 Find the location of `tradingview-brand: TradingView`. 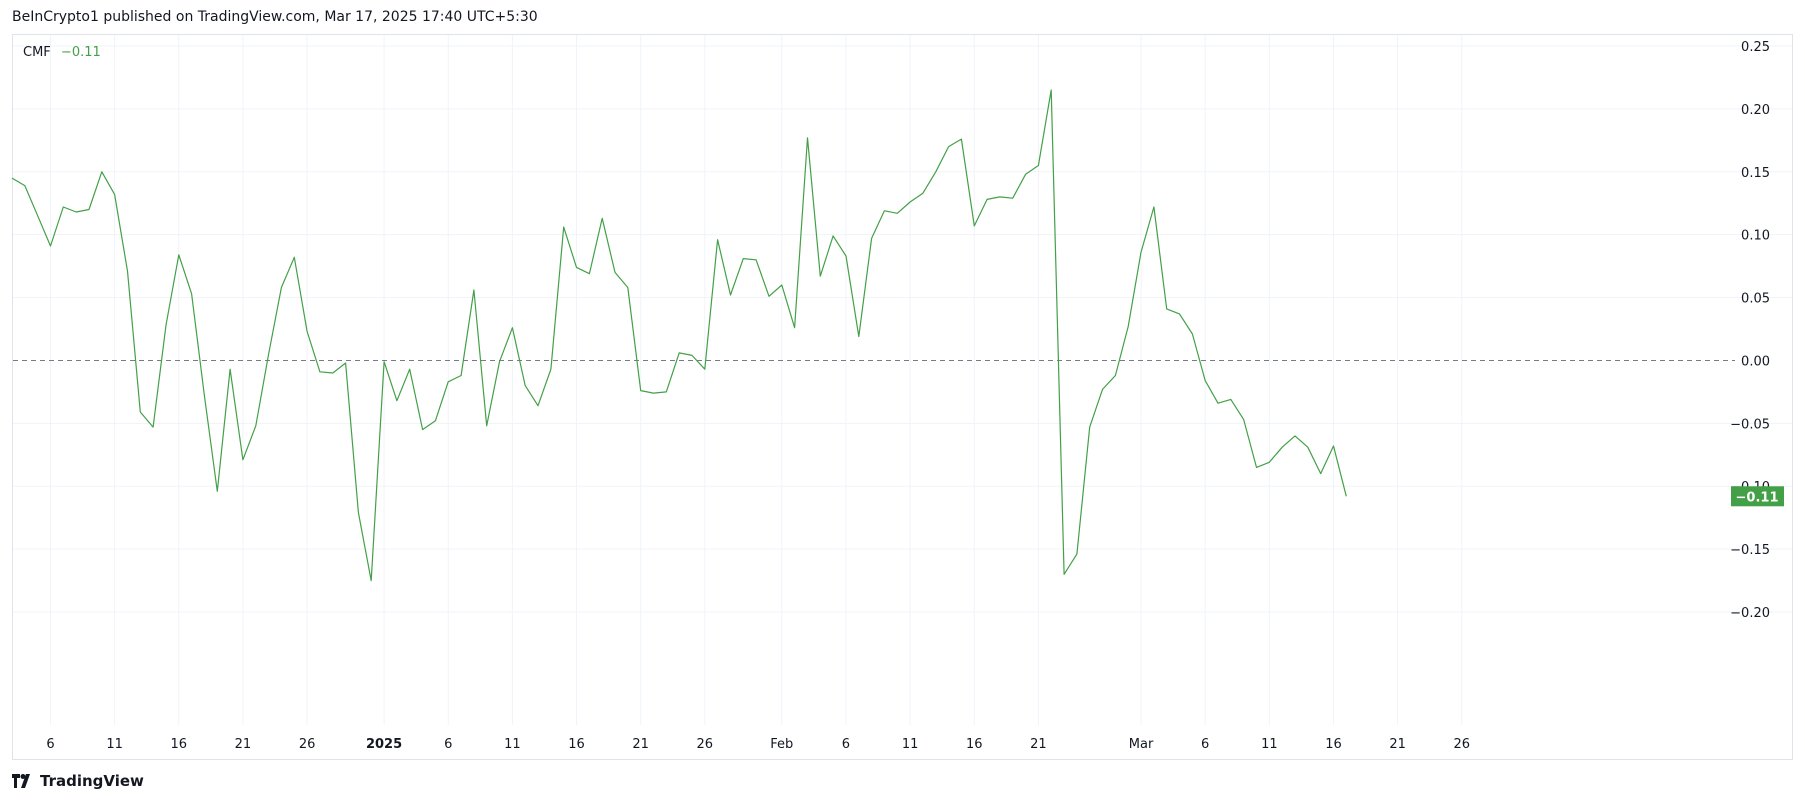

tradingview-brand: TradingView is located at coordinates (92, 781).